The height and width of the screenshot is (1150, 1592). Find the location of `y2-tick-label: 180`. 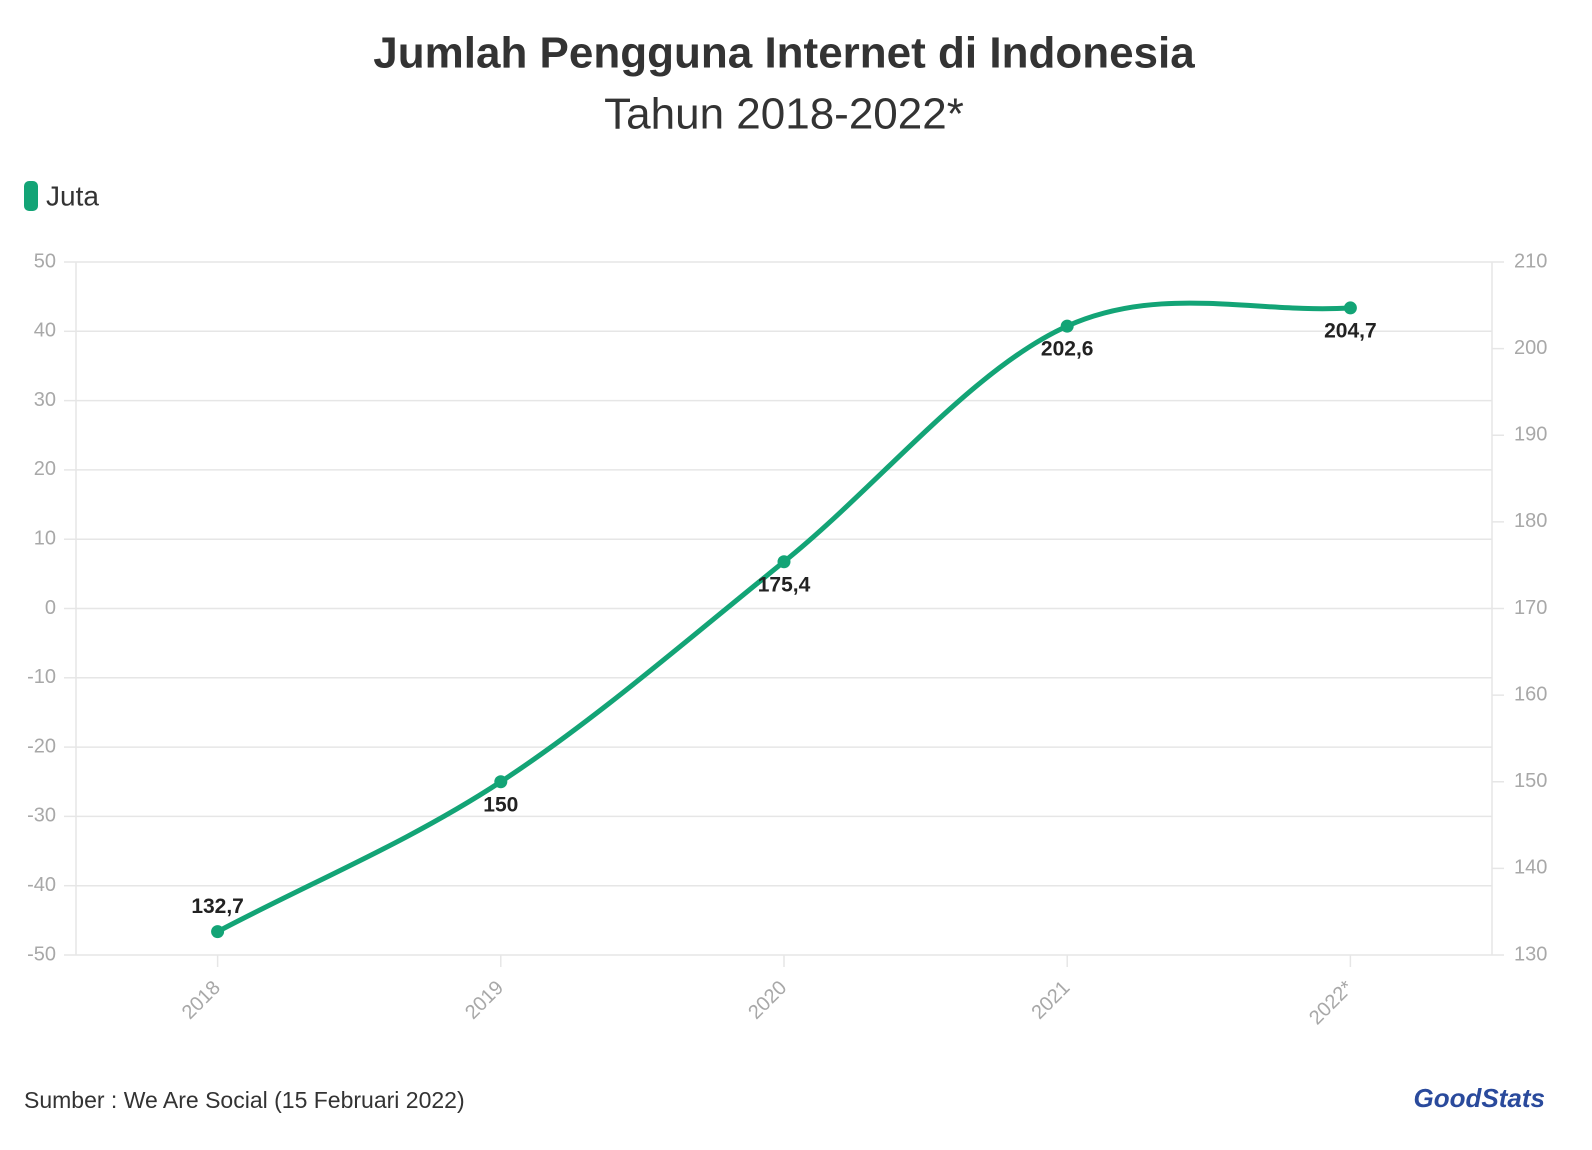

y2-tick-label: 180 is located at coordinates (1530, 521).